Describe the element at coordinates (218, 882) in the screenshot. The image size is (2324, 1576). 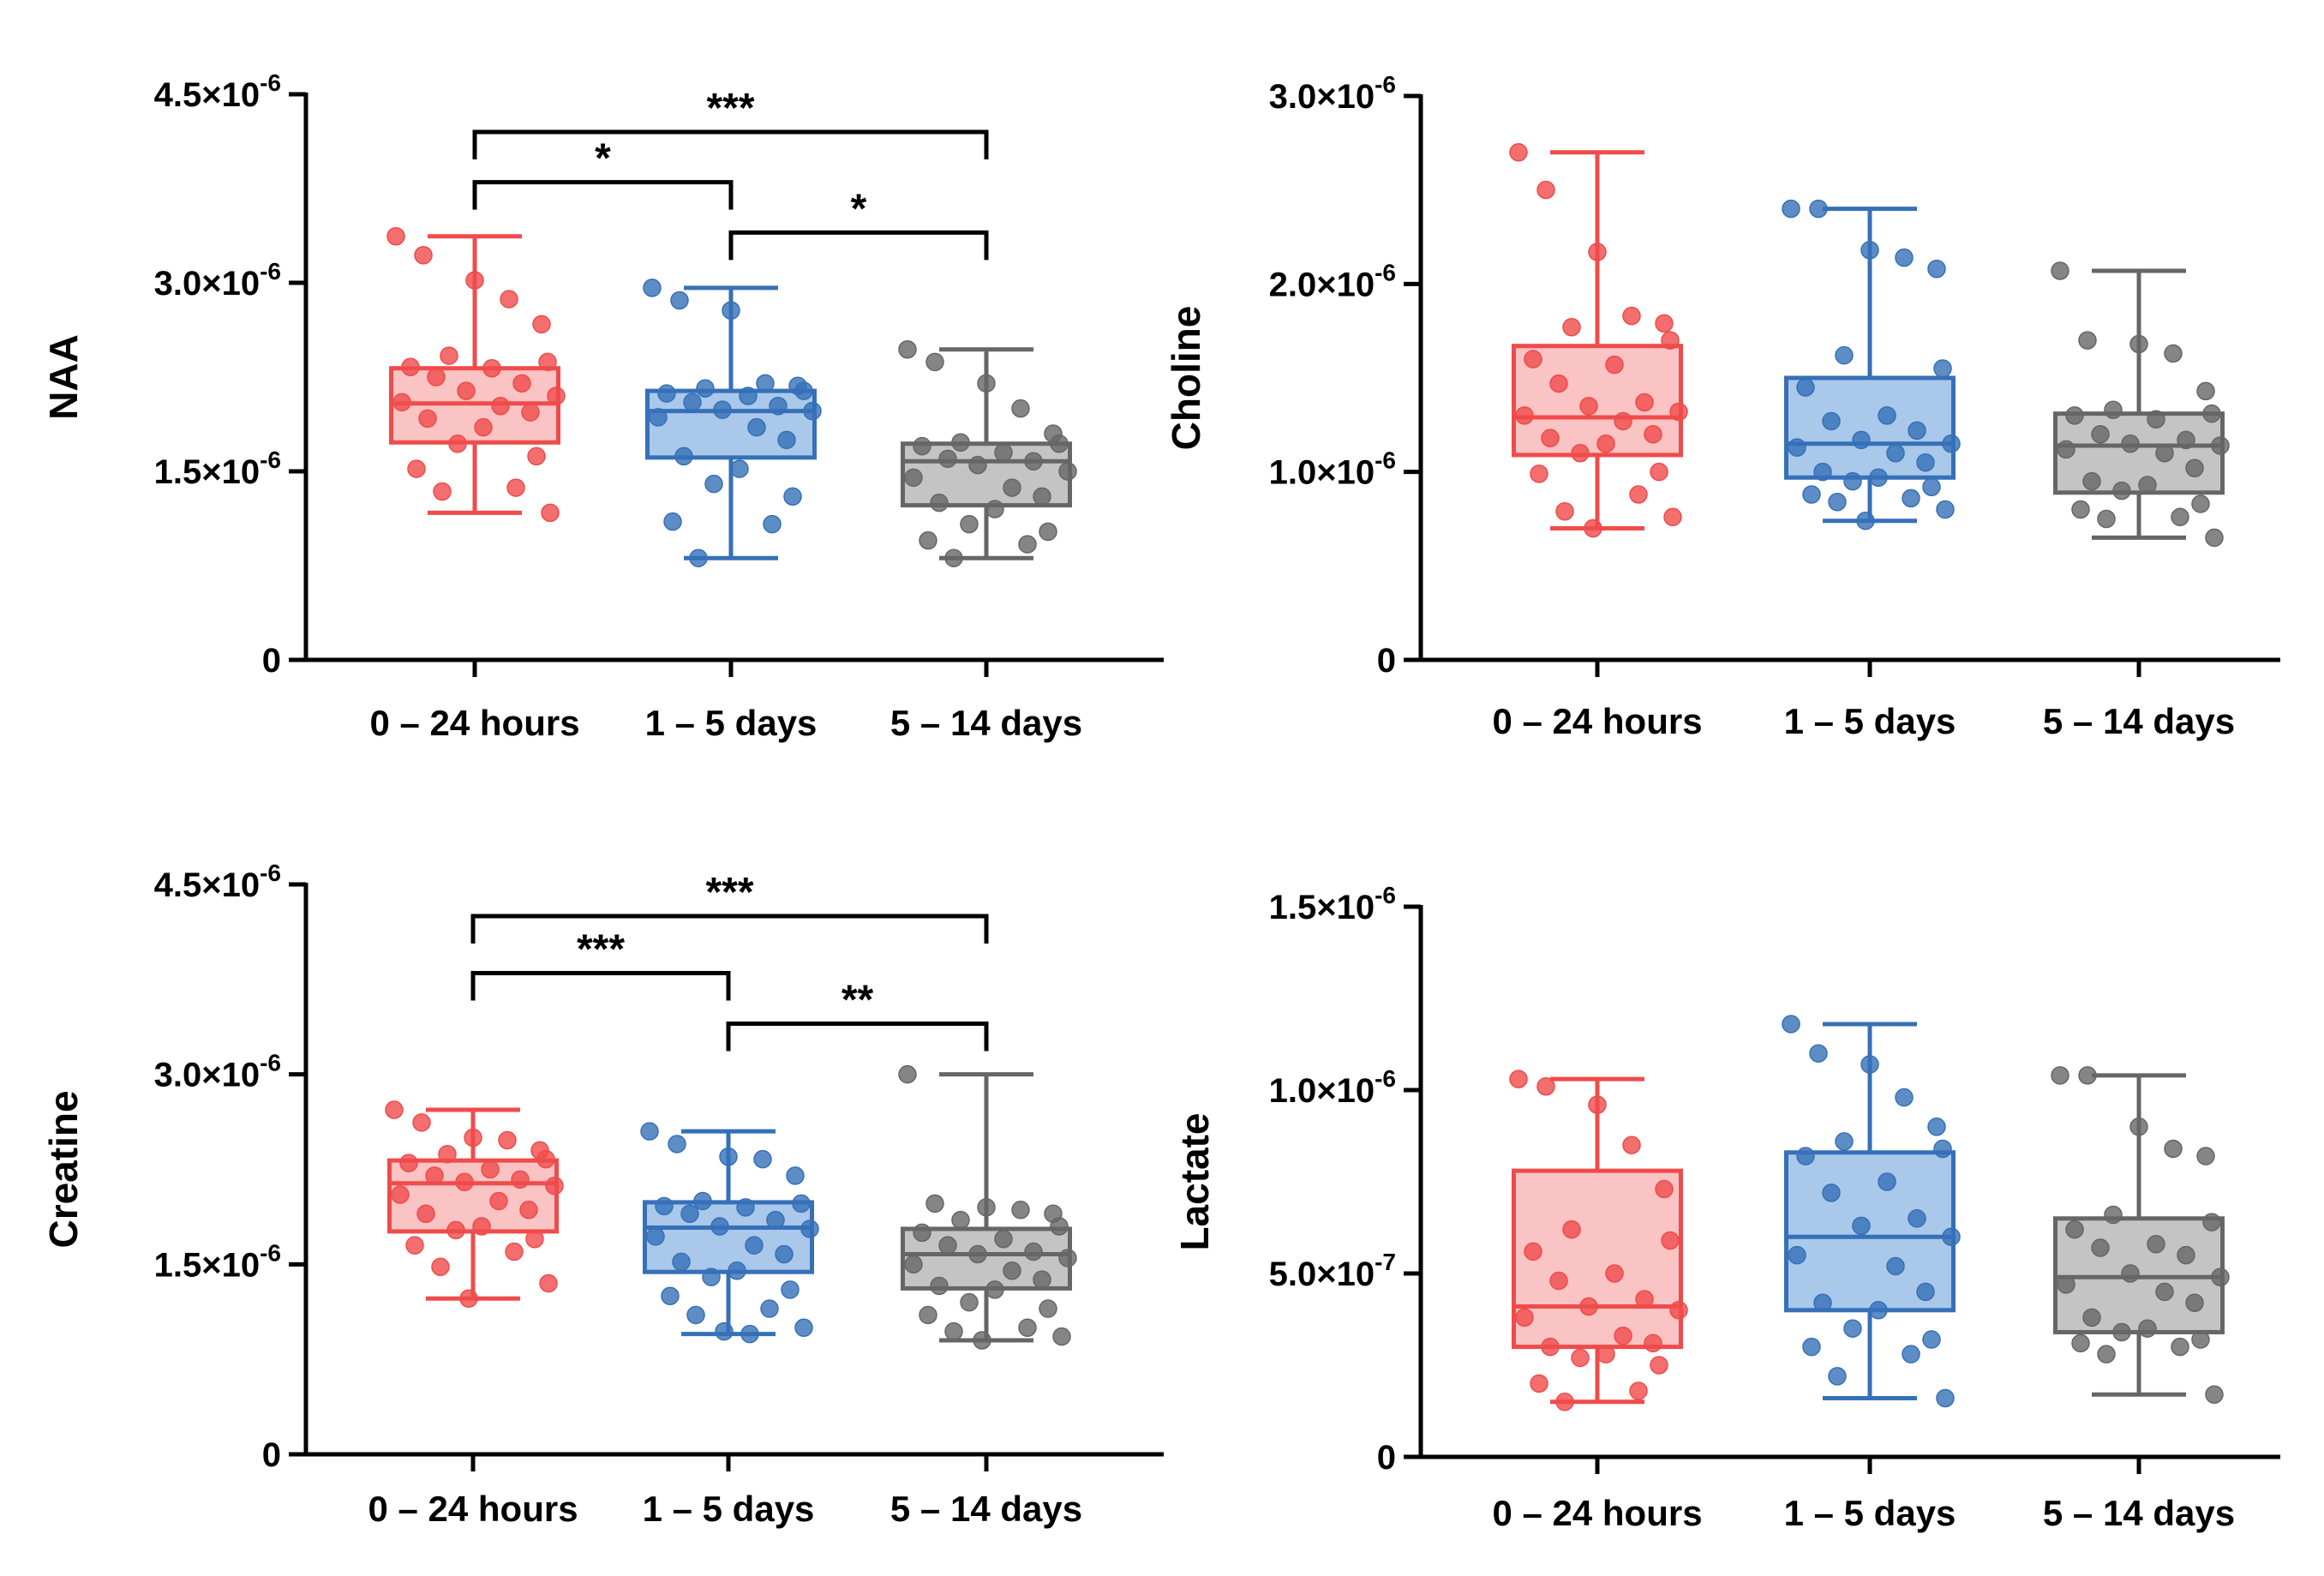
I see `y-tick-label: 4.5×10⁻⁶` at that location.